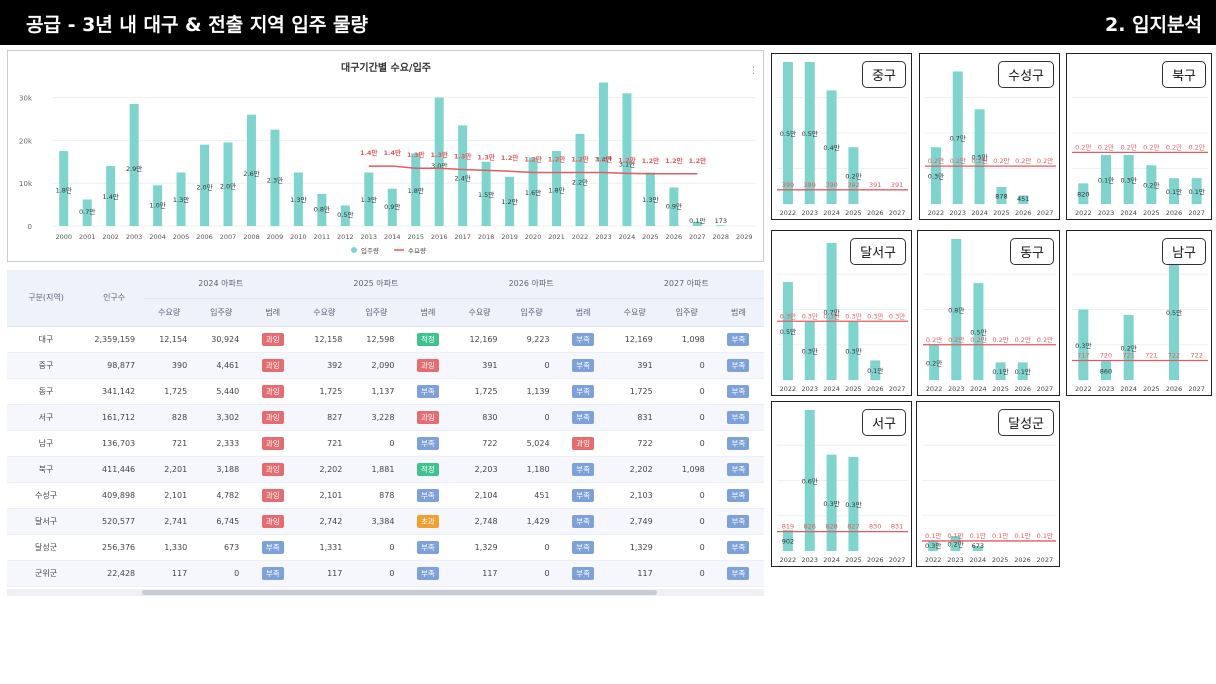 The image size is (1216, 684). What do you see at coordinates (169, 391) in the screenshot?
I see `demand-cell: 1,725` at bounding box center [169, 391].